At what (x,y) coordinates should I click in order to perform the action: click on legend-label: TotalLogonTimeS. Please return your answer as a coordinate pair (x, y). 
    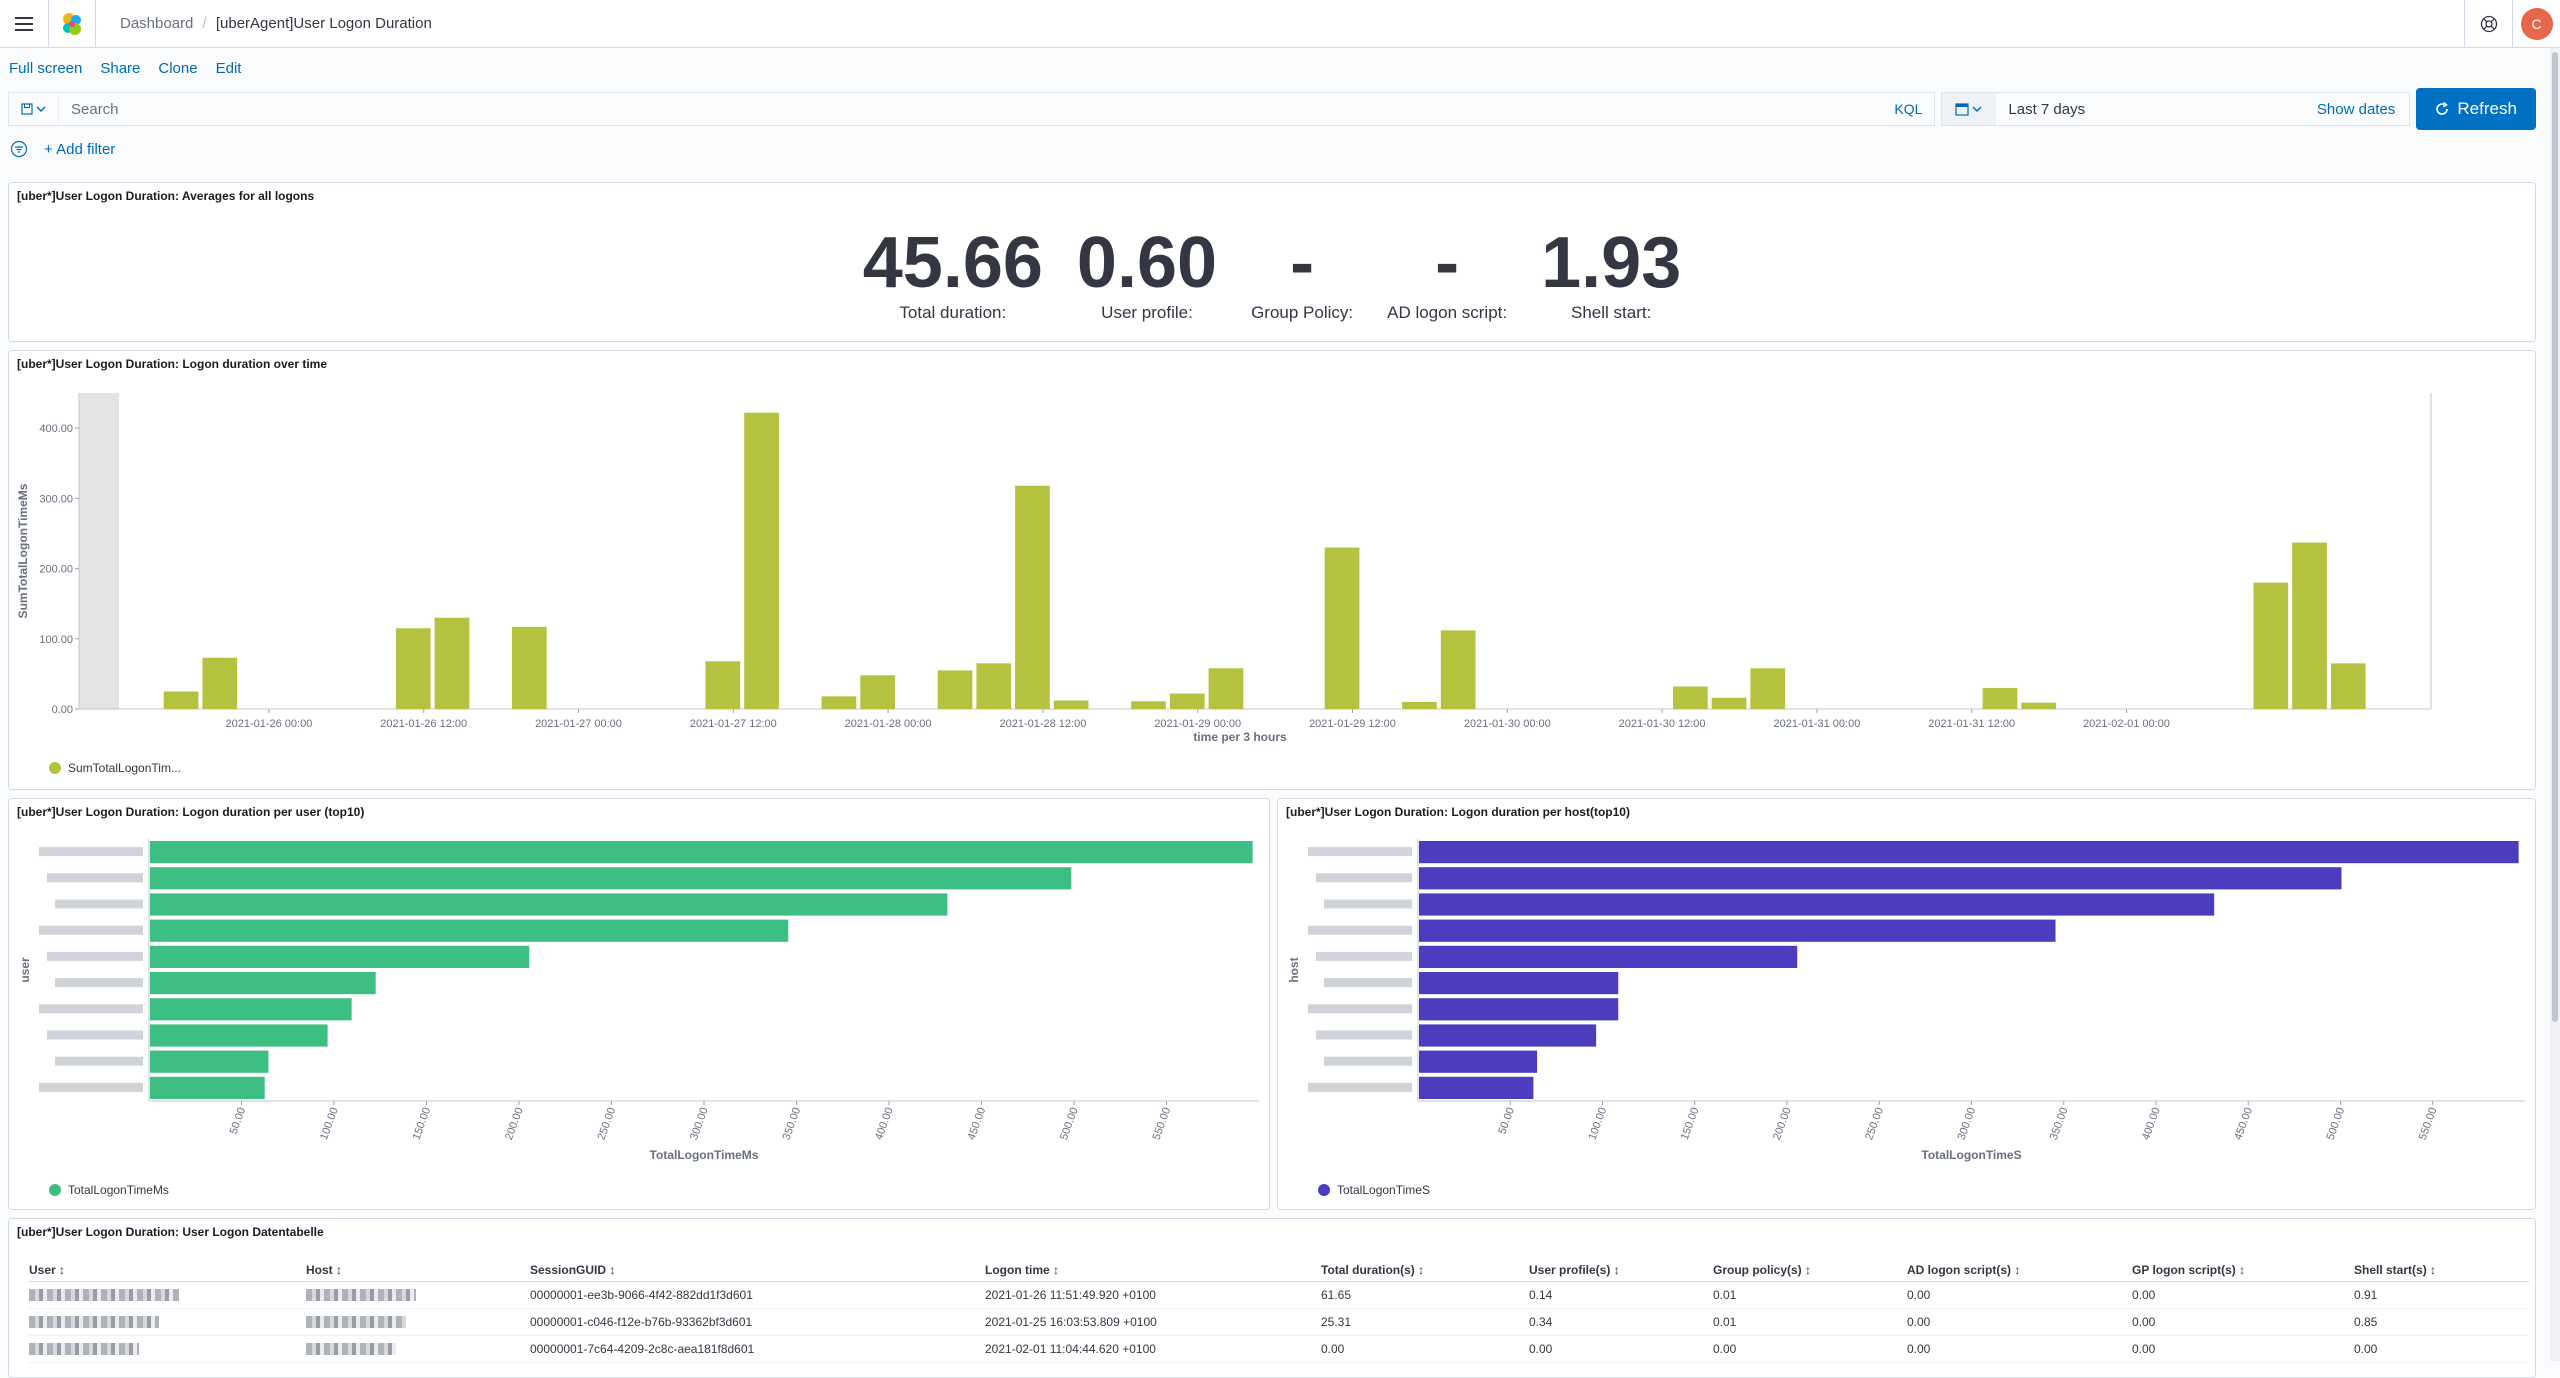
    Looking at the image, I should click on (1383, 1190).